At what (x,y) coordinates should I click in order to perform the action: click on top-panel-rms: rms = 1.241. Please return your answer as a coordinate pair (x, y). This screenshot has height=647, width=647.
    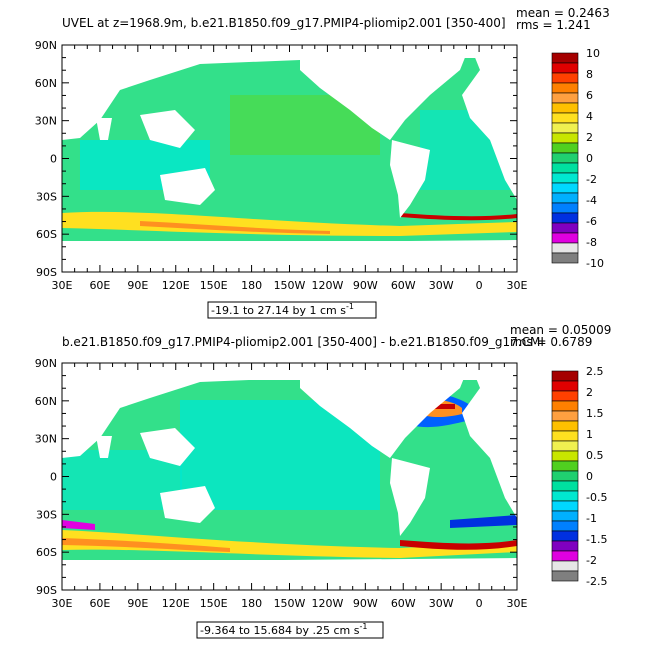
    Looking at the image, I should click on (553, 25).